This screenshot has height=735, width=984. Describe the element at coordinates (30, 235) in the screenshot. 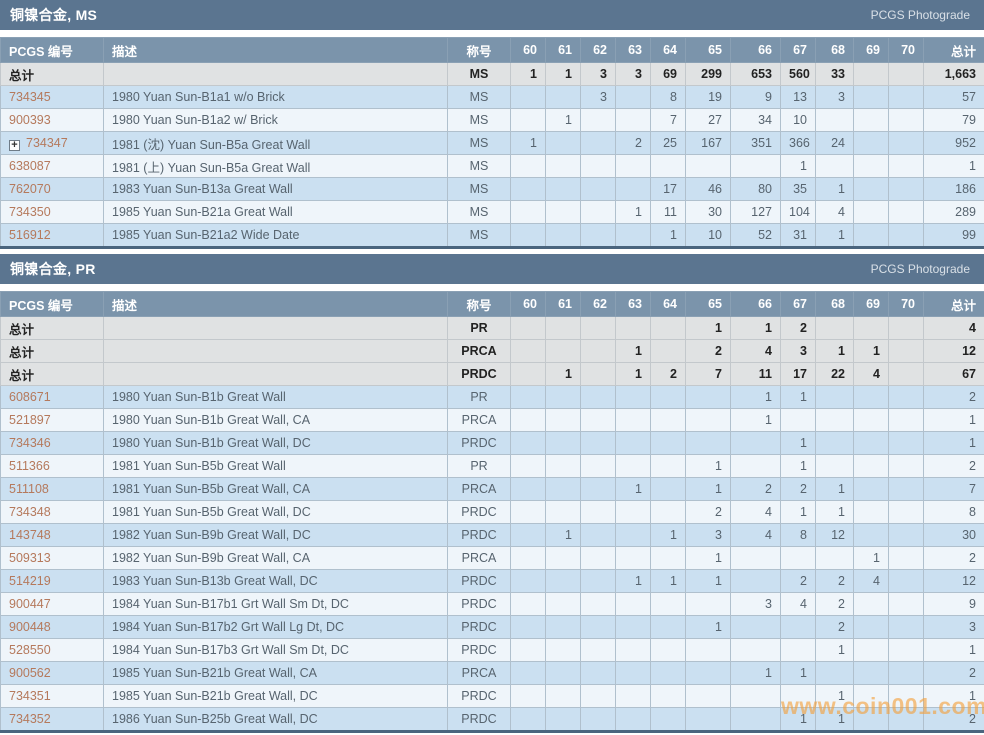

I see `pcgs-number-link: 516912` at that location.